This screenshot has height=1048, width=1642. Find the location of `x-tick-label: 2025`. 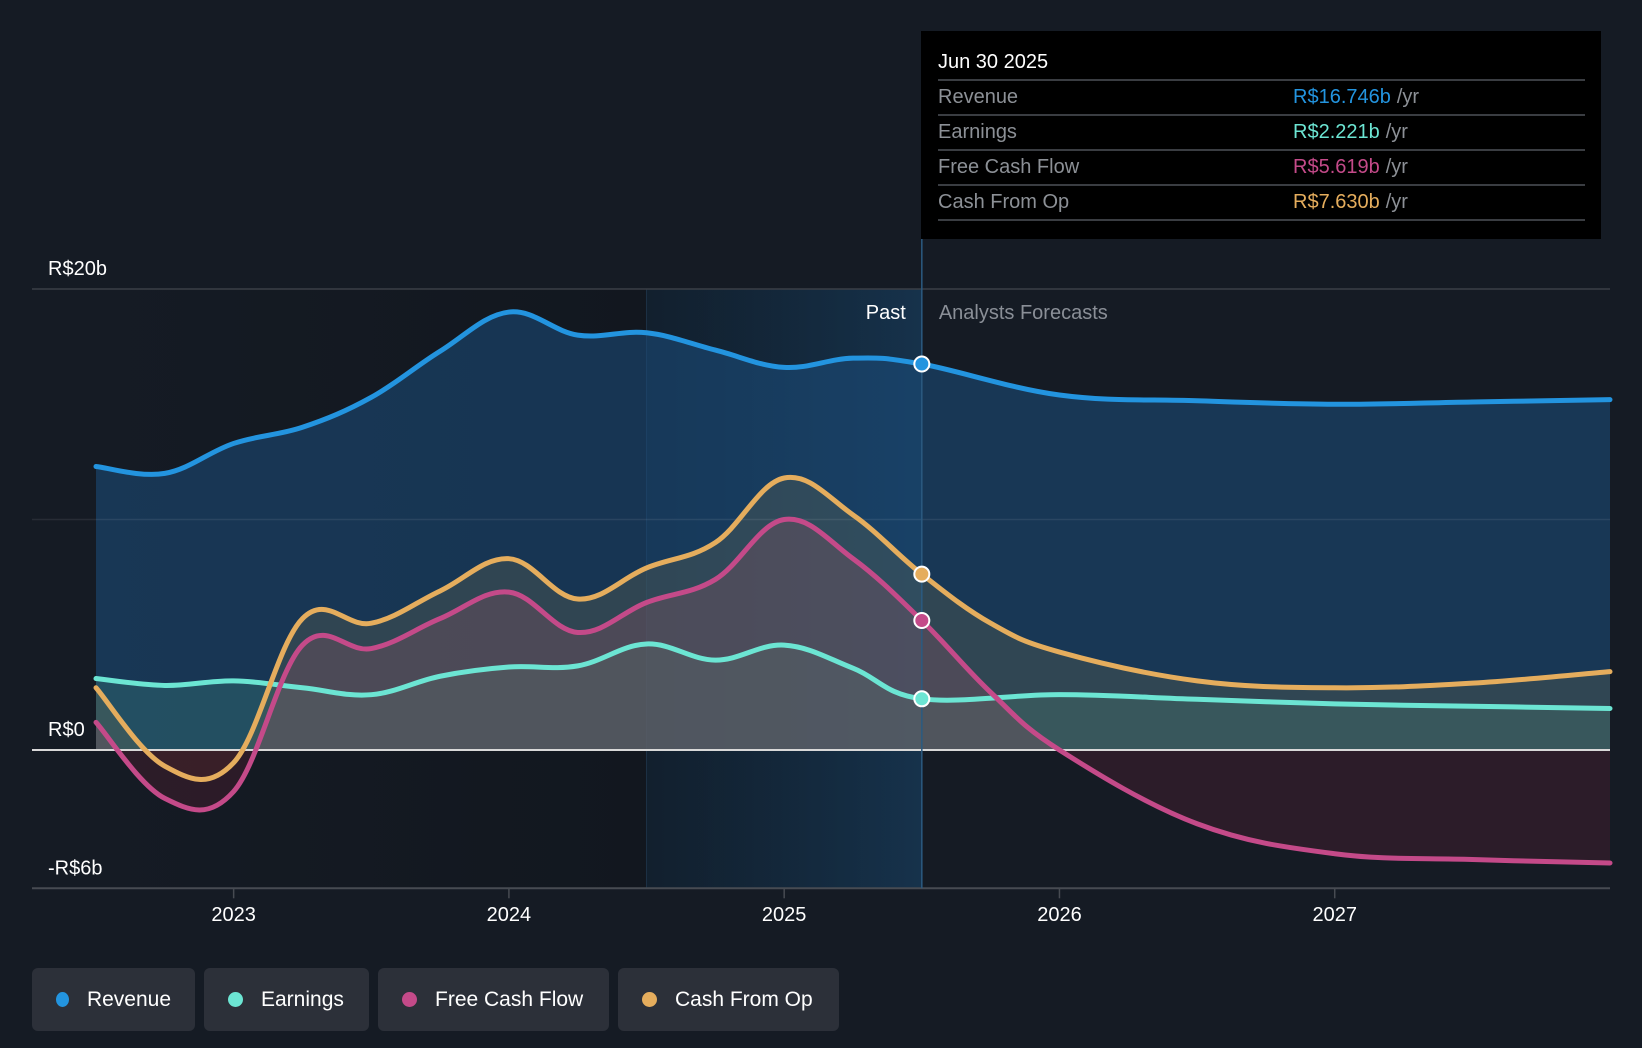

x-tick-label: 2025 is located at coordinates (784, 915).